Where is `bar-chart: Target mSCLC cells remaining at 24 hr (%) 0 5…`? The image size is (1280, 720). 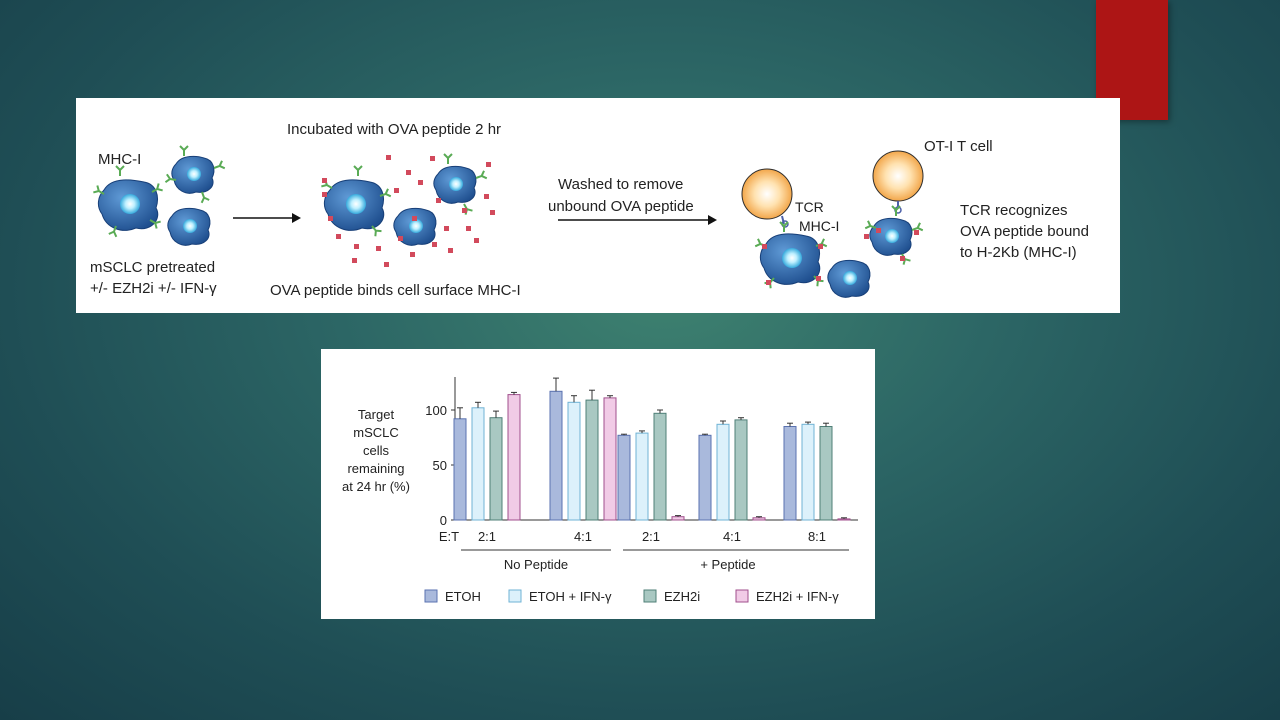 bar-chart: Target mSCLC cells remaining at 24 hr (%) 0 5… is located at coordinates (600, 490).